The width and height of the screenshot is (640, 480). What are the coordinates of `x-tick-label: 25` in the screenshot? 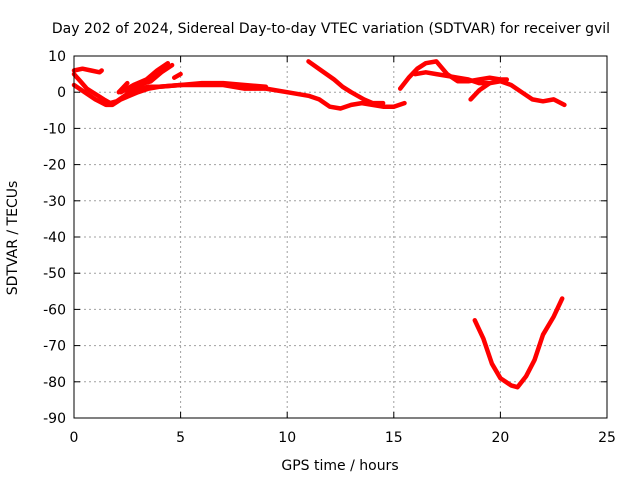 It's located at (607, 438).